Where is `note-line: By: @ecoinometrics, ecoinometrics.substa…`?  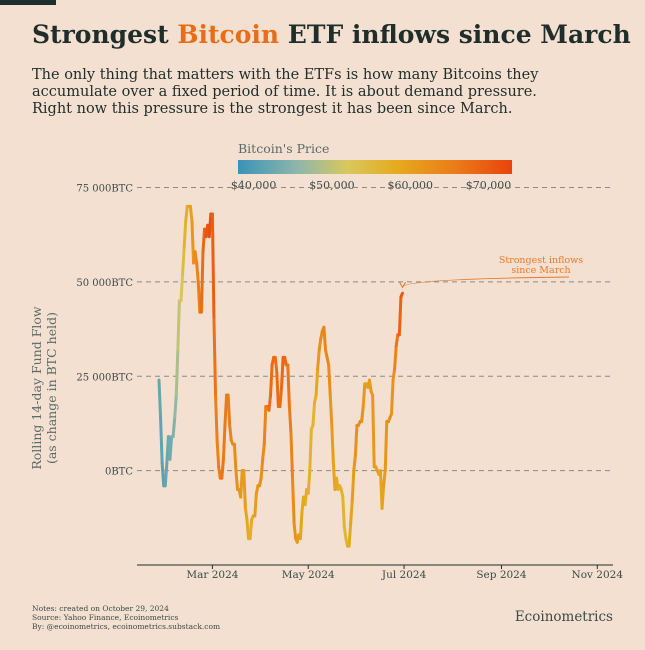
note-line: By: @ecoinometrics, ecoinometrics.substa… is located at coordinates (126, 626).